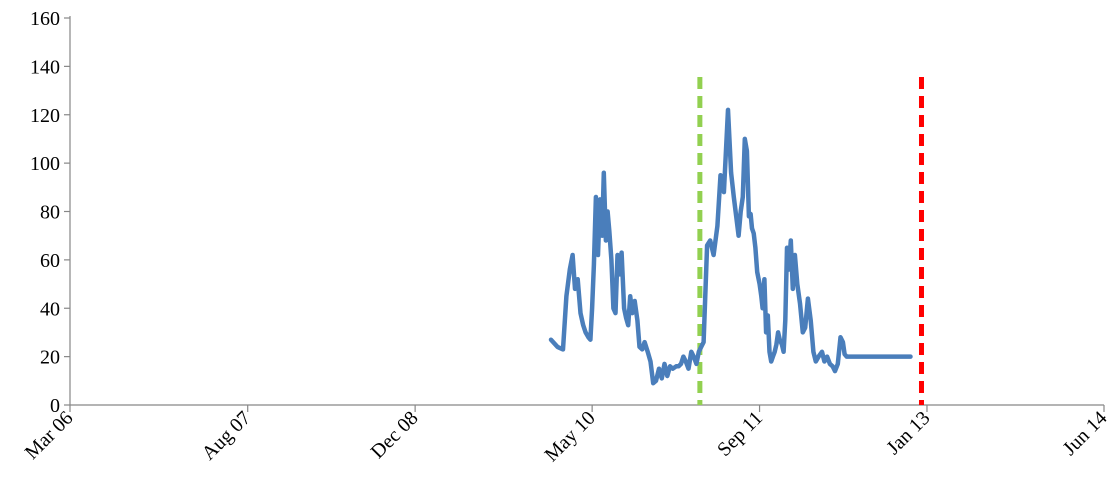  Describe the element at coordinates (570, 436) in the screenshot. I see `x-tick-label: May 10` at that location.